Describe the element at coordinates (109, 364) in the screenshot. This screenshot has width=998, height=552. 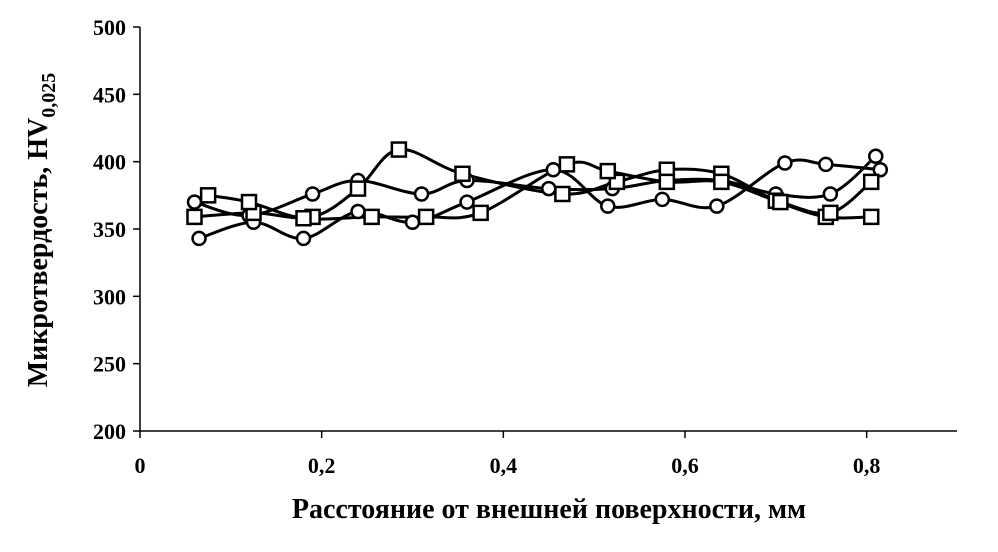
I see `y-tick-label: 250` at that location.